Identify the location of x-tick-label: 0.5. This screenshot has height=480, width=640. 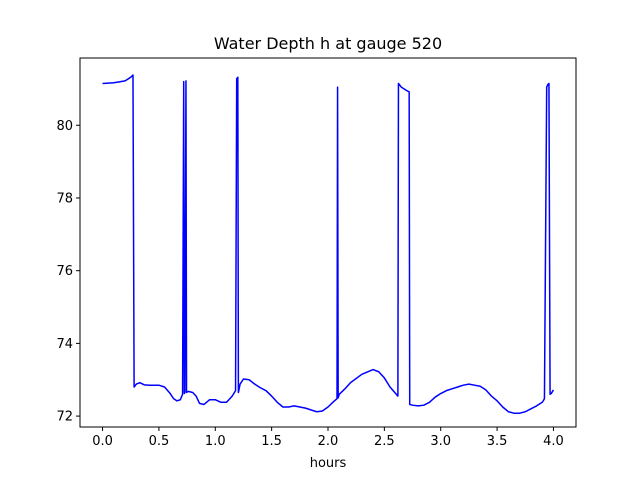
(159, 441).